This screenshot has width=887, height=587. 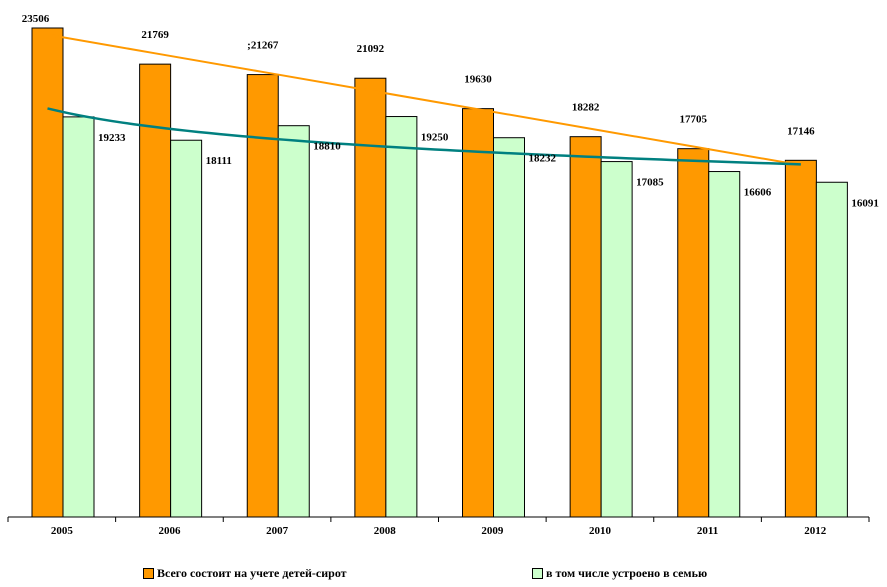 What do you see at coordinates (219, 161) in the screenshot?
I see `data-label-family: 18111` at bounding box center [219, 161].